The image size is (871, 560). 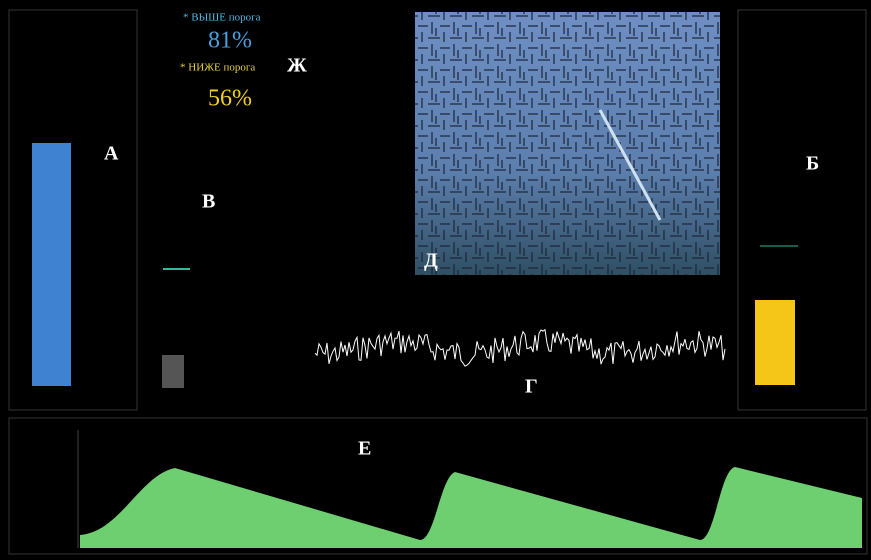 I want to click on left-panel, so click(x=73, y=210).